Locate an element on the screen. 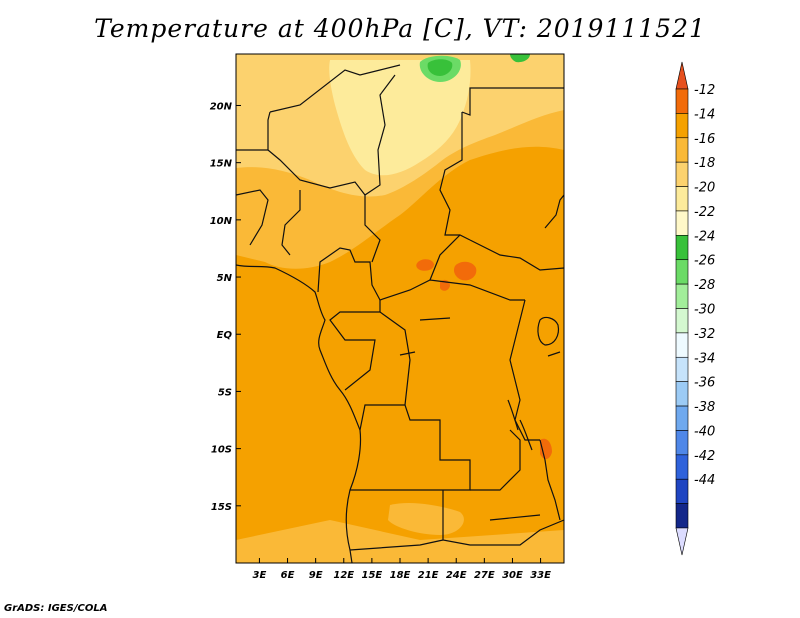 This screenshot has height=618, width=800. lon-tick-label: 6E is located at coordinates (288, 575).